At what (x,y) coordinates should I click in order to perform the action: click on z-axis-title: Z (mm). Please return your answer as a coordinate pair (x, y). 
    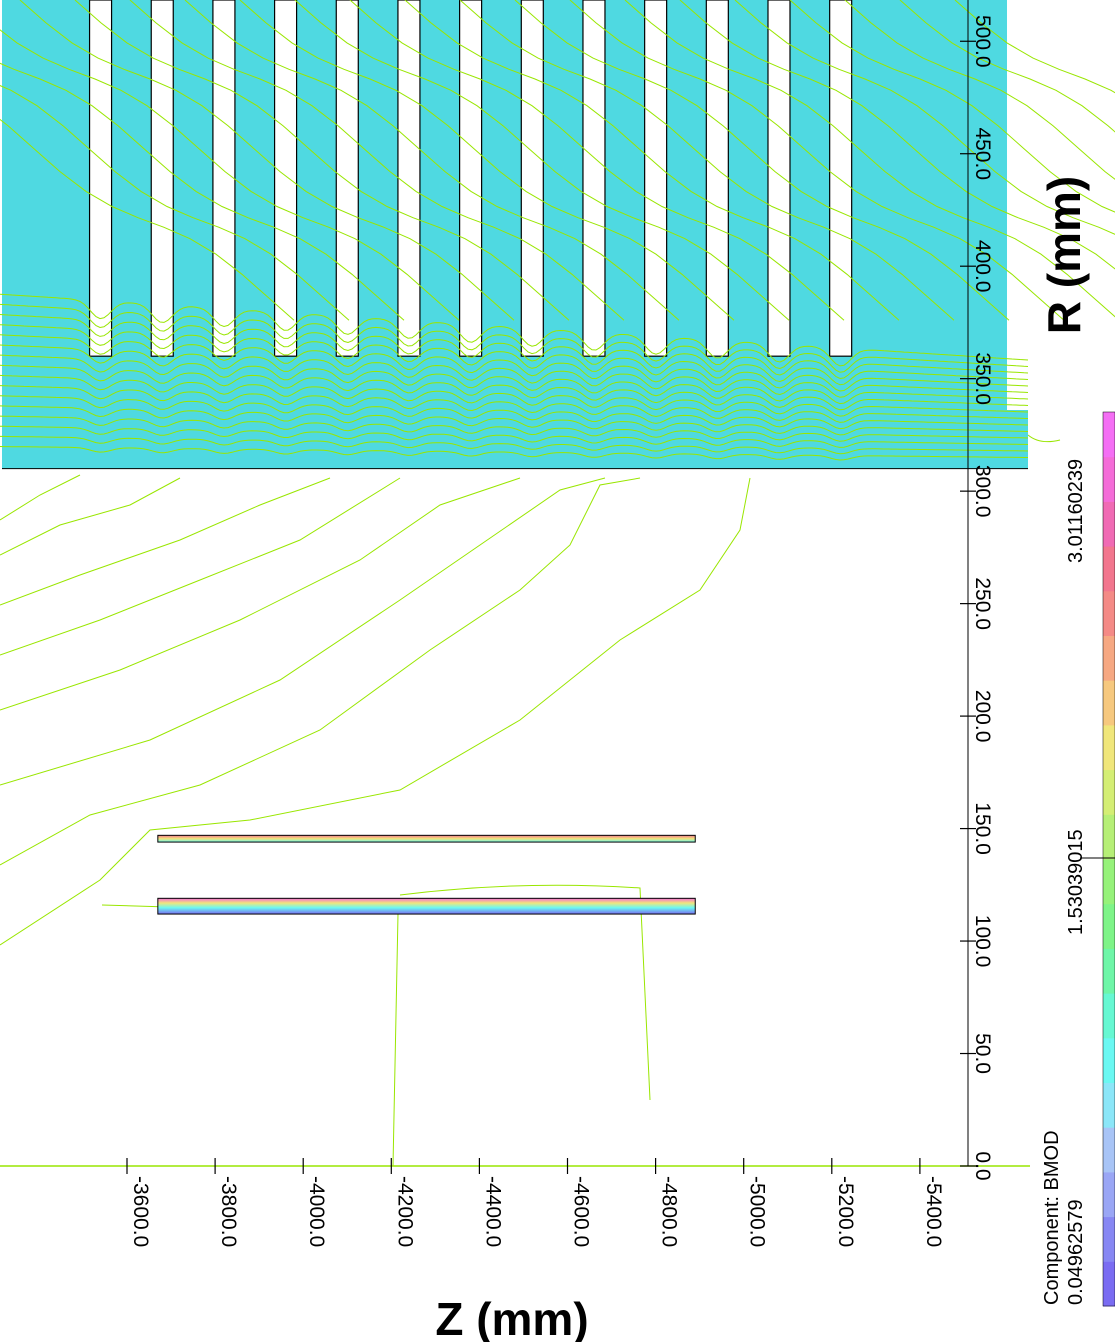
    Looking at the image, I should click on (511, 1317).